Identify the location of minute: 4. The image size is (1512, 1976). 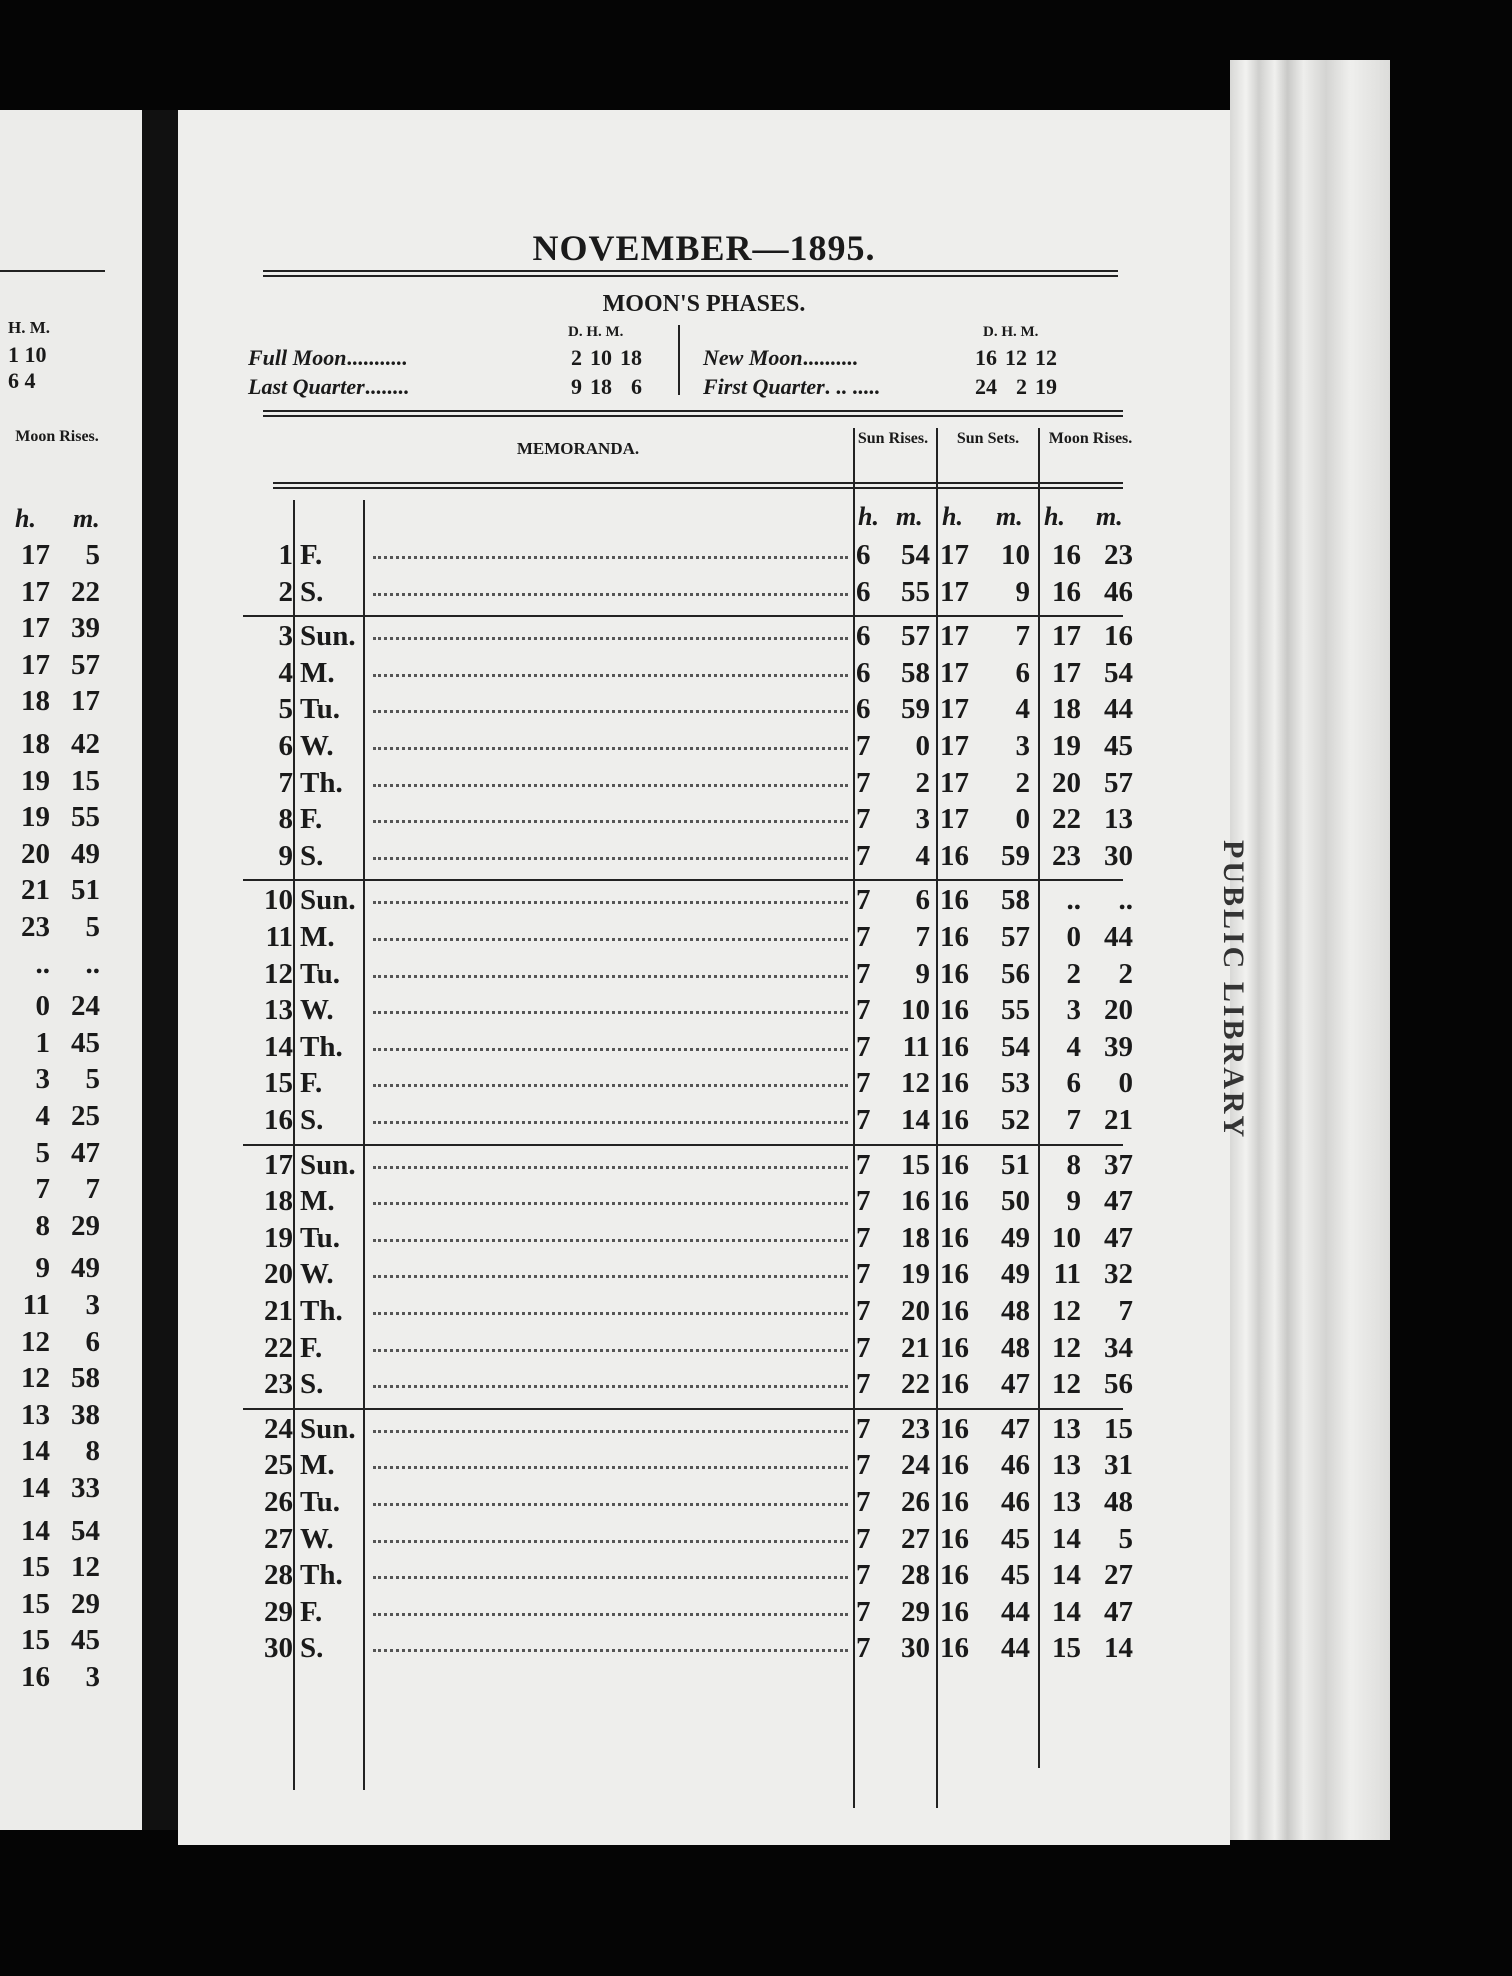
(30, 380).